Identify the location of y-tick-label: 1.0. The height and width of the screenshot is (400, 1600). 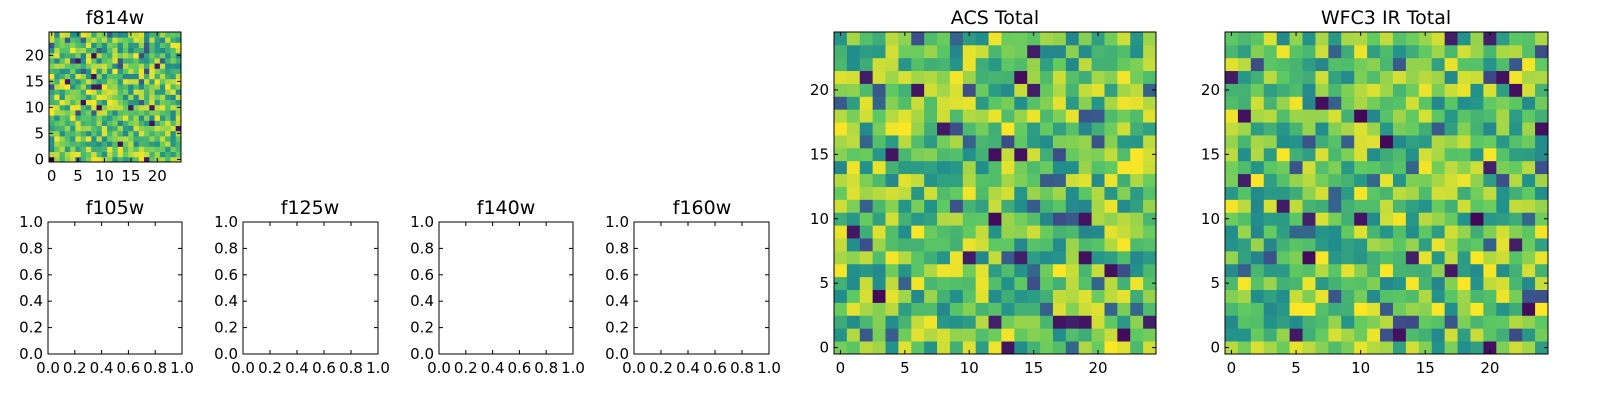
(31, 222).